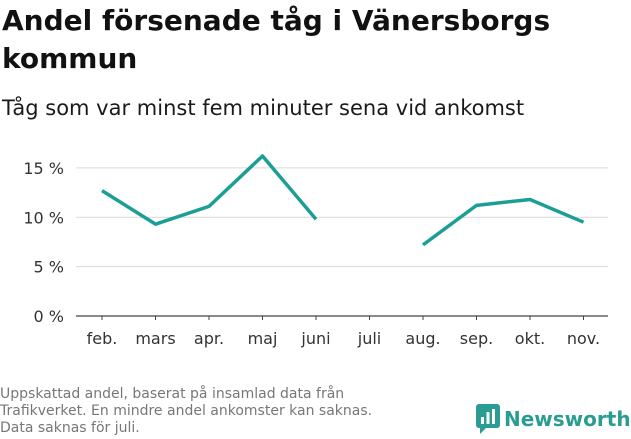 The height and width of the screenshot is (439, 631). Describe the element at coordinates (583, 338) in the screenshot. I see `x-tick-label: nov.` at that location.